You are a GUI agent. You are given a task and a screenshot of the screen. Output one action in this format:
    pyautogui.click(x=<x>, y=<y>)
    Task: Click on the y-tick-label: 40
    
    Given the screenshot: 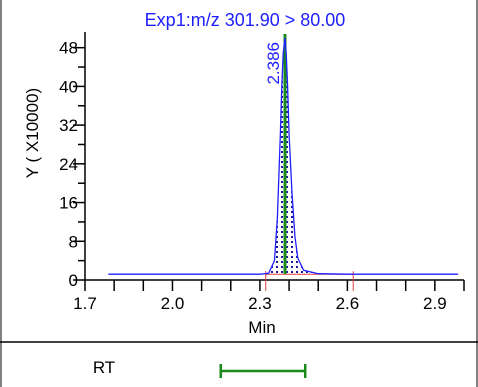 What is the action you would take?
    pyautogui.click(x=68, y=86)
    